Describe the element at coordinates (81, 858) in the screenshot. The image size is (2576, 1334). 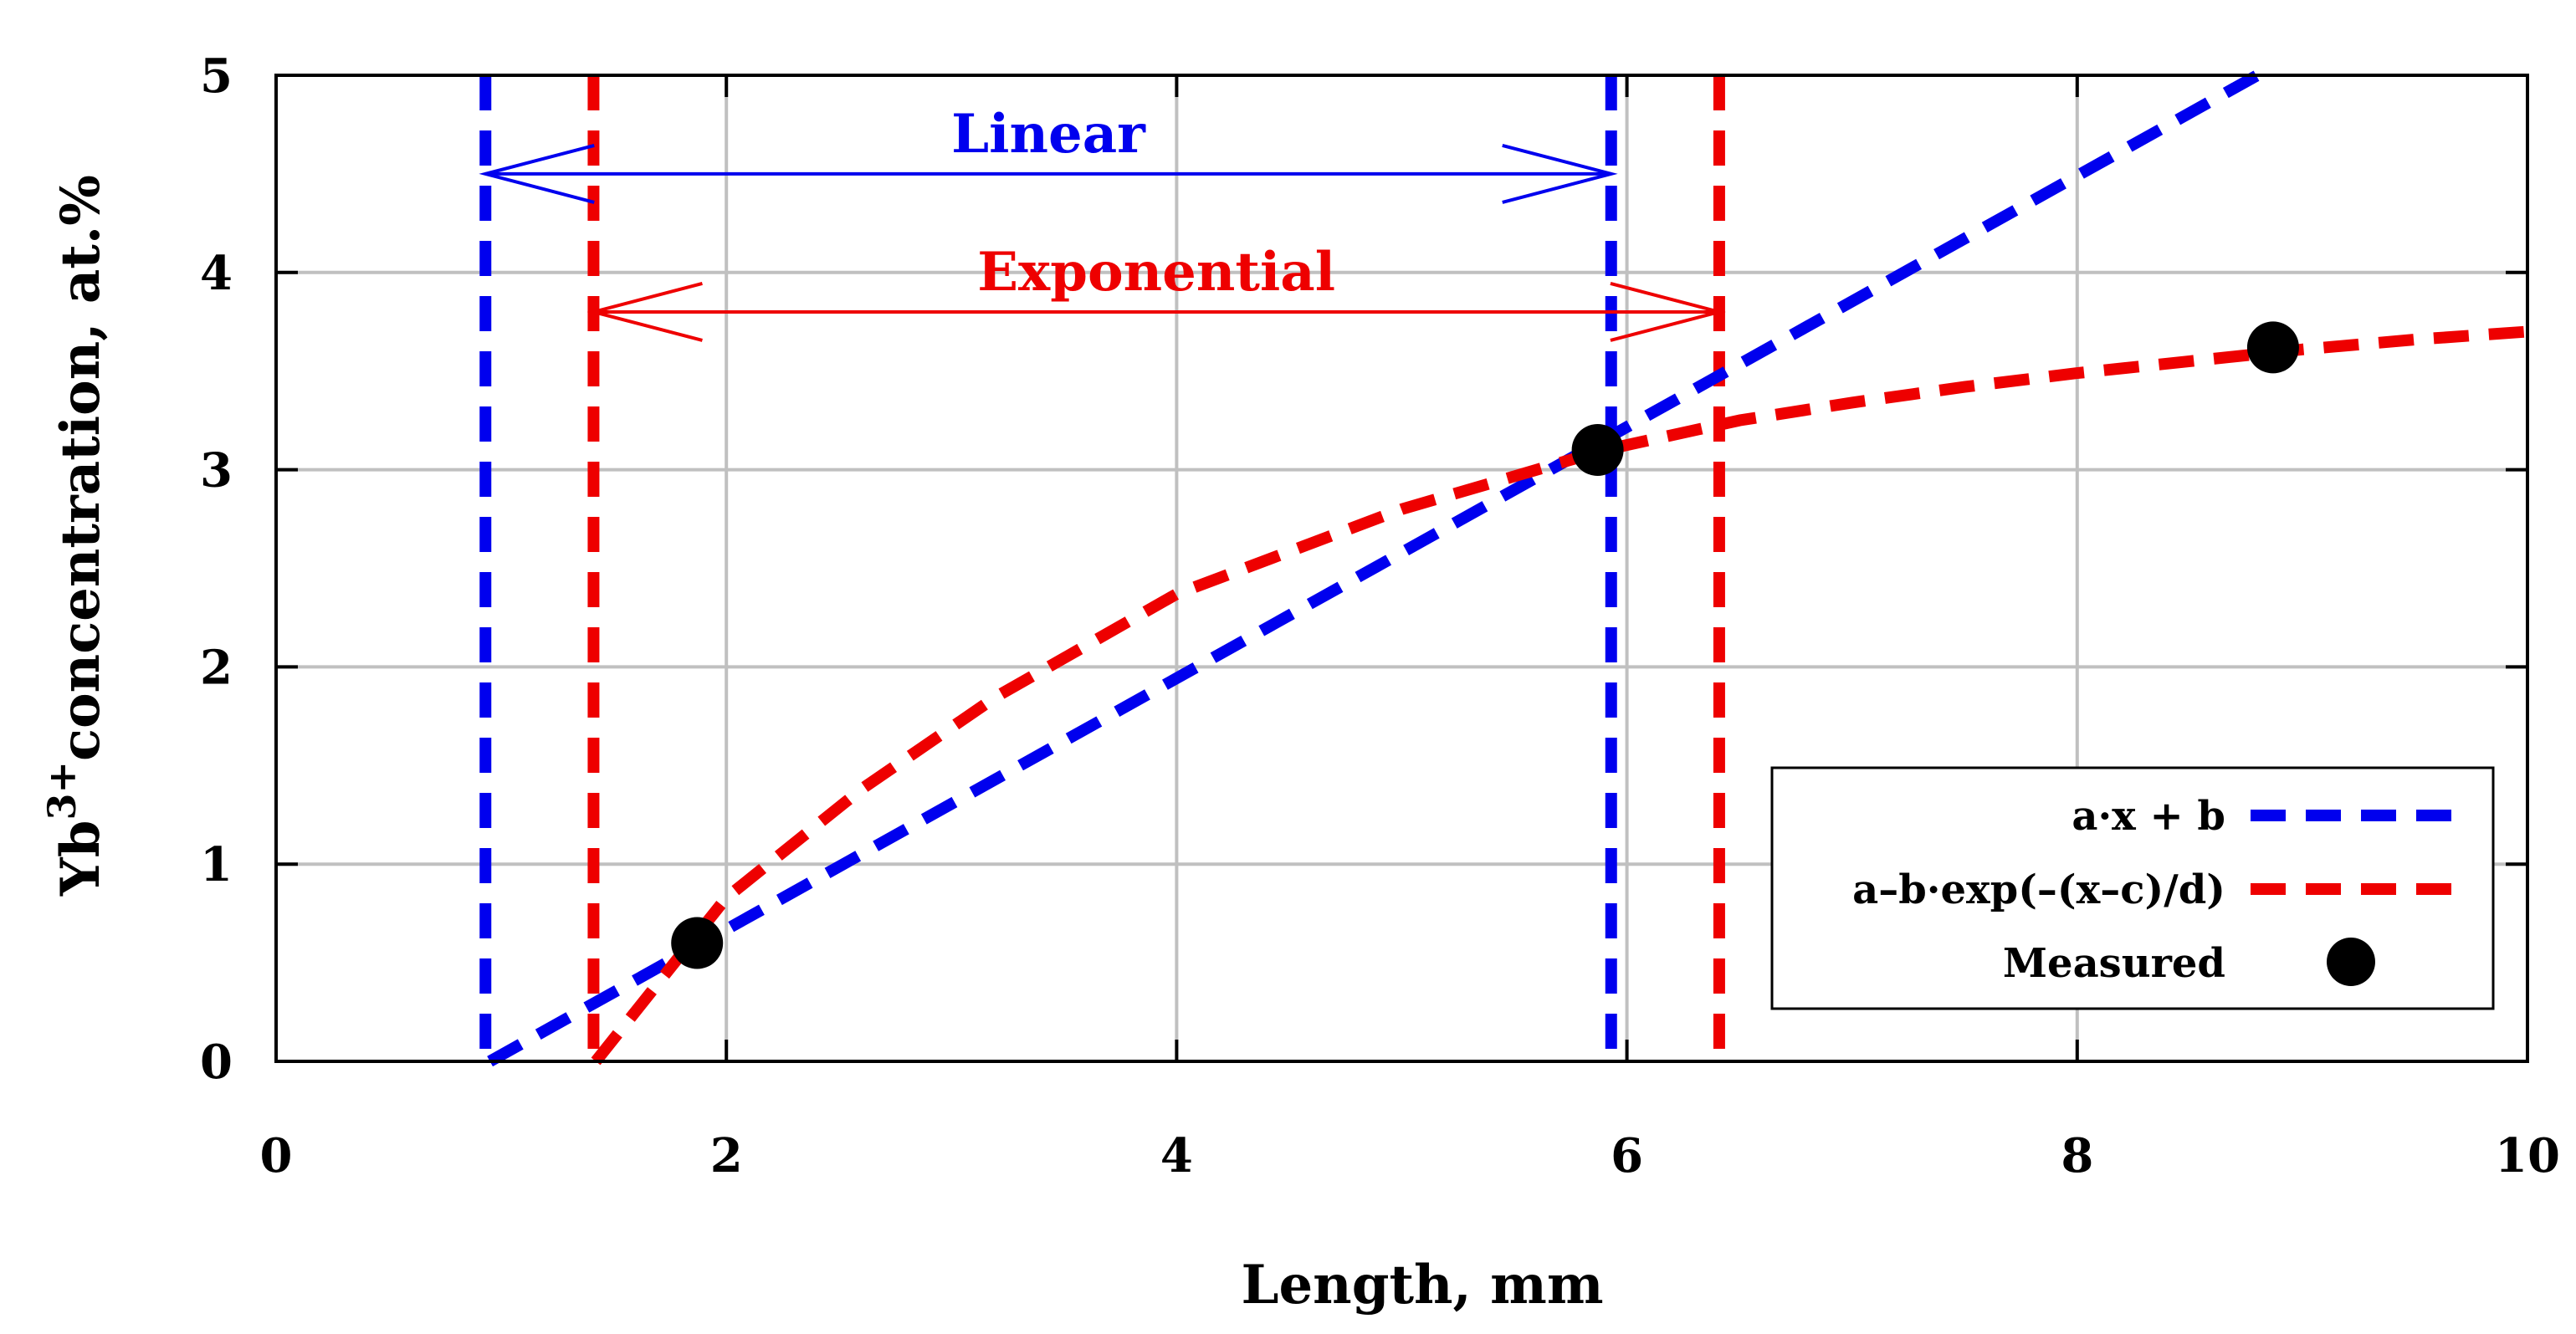
I see `y-axis-title-base: Yb` at that location.